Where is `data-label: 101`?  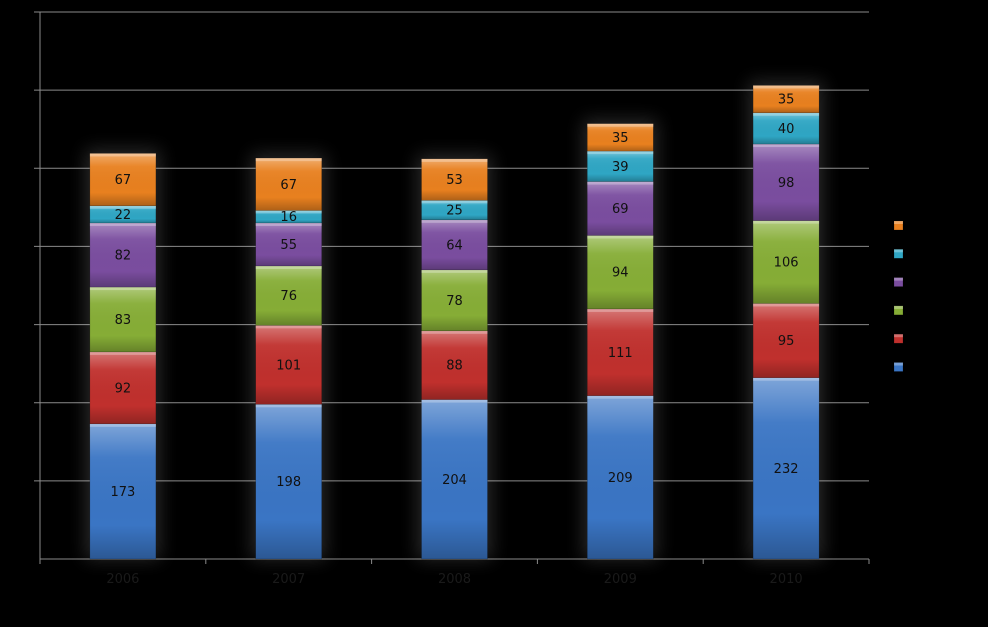
data-label: 101 is located at coordinates (288, 365).